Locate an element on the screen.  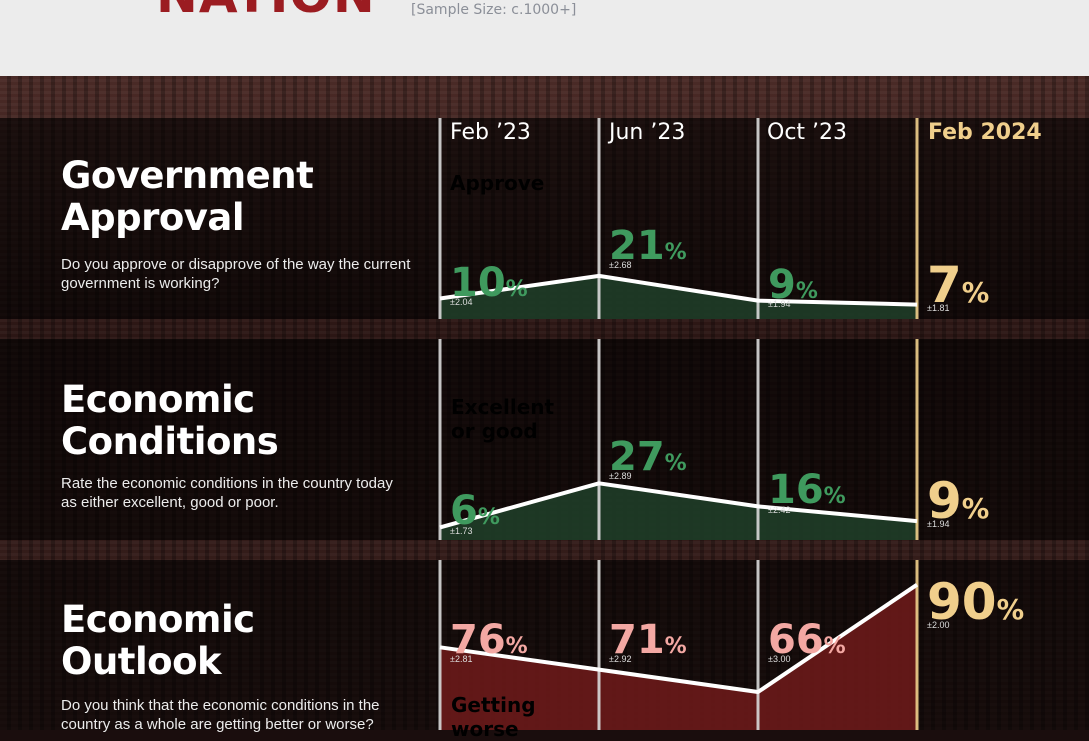
value-label-economic-conditions-feb-2024: 9% is located at coordinates (958, 501).